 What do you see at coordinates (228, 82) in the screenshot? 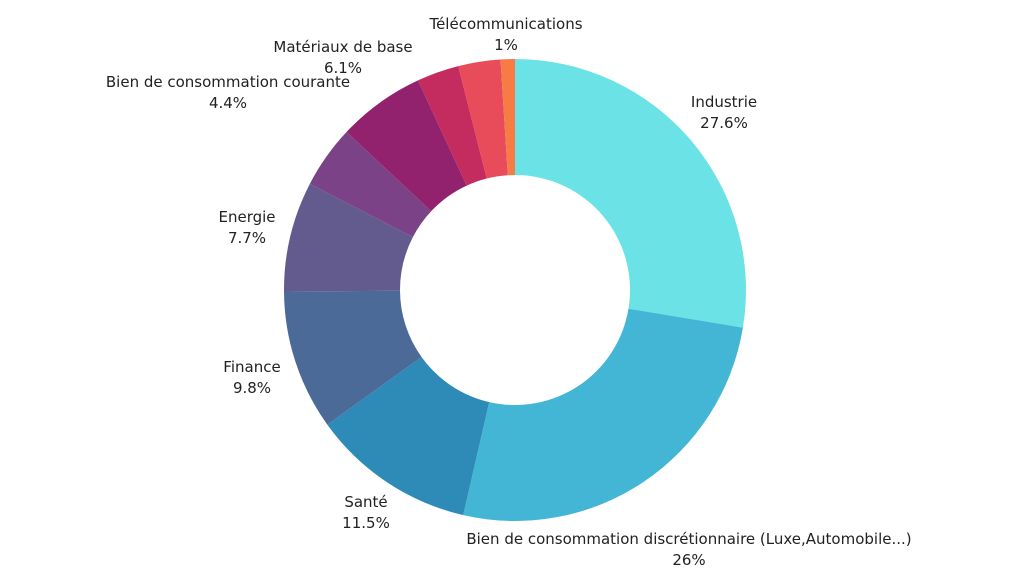
I see `label-name: Bien de consommation courante` at bounding box center [228, 82].